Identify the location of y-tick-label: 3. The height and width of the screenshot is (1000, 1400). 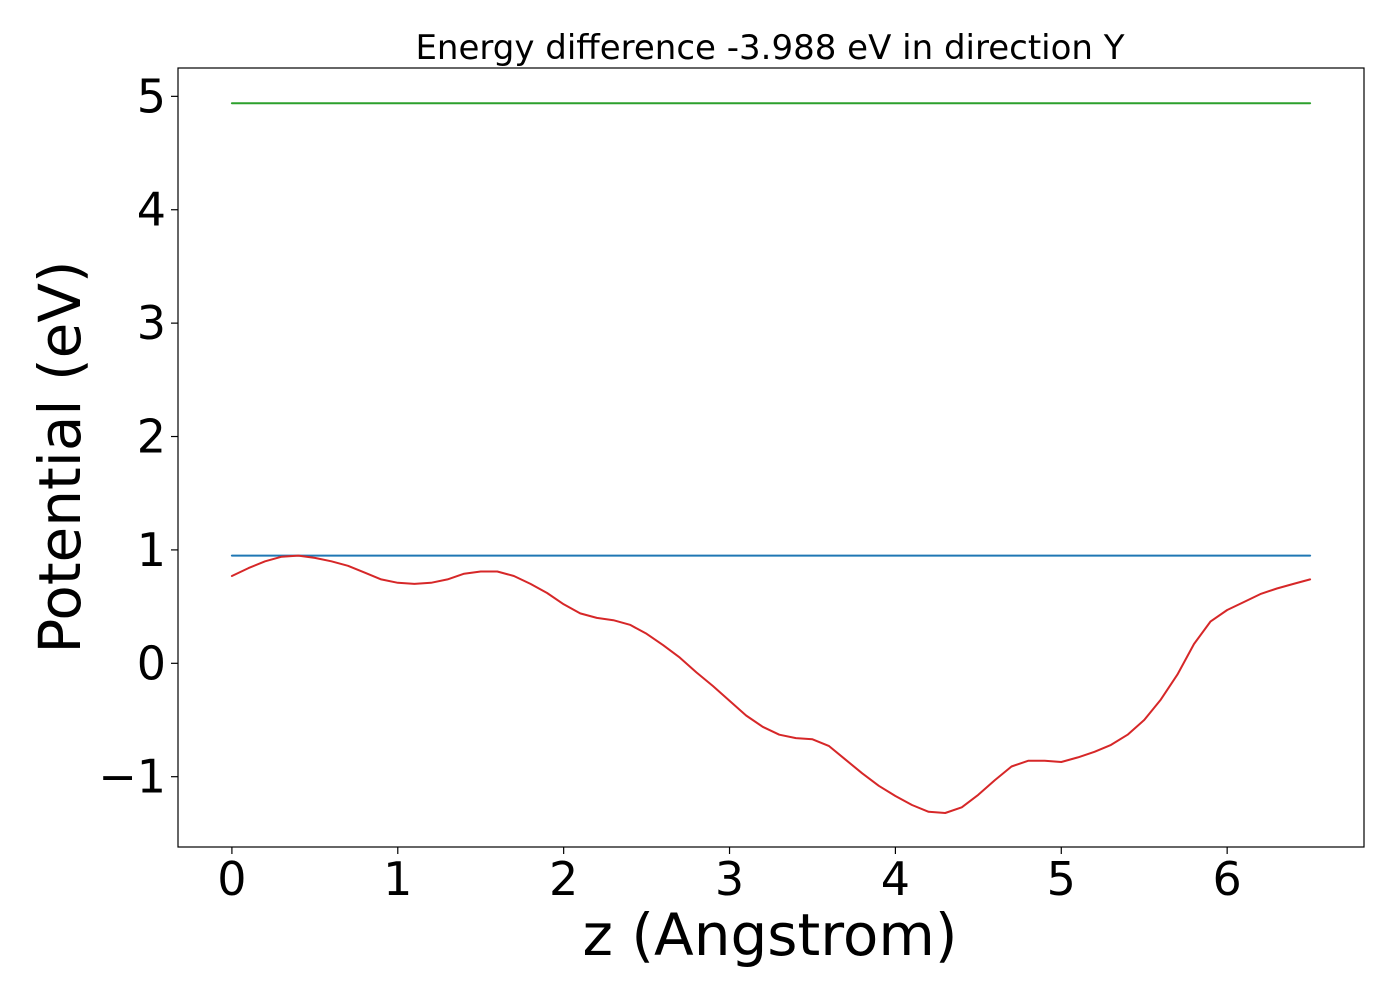
(151, 323).